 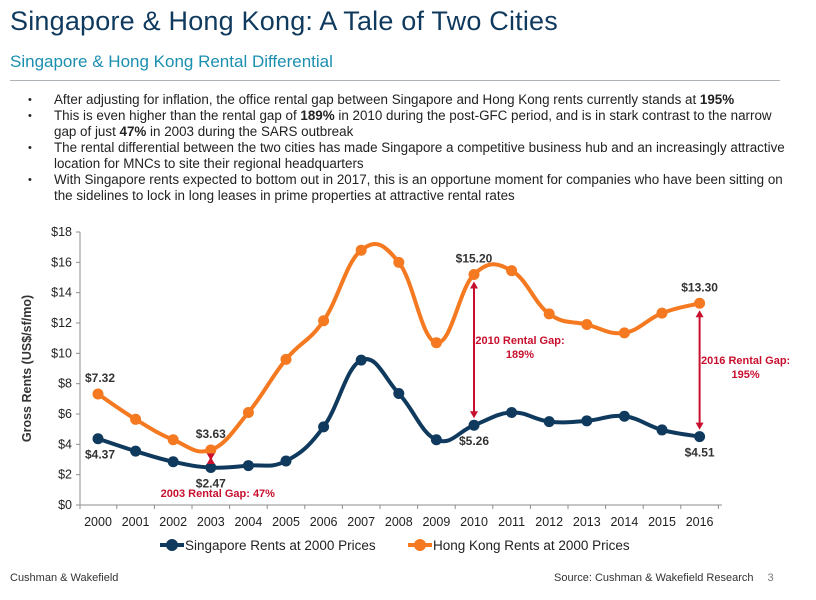 What do you see at coordinates (474, 522) in the screenshot?
I see `x-tick-label: 2010` at bounding box center [474, 522].